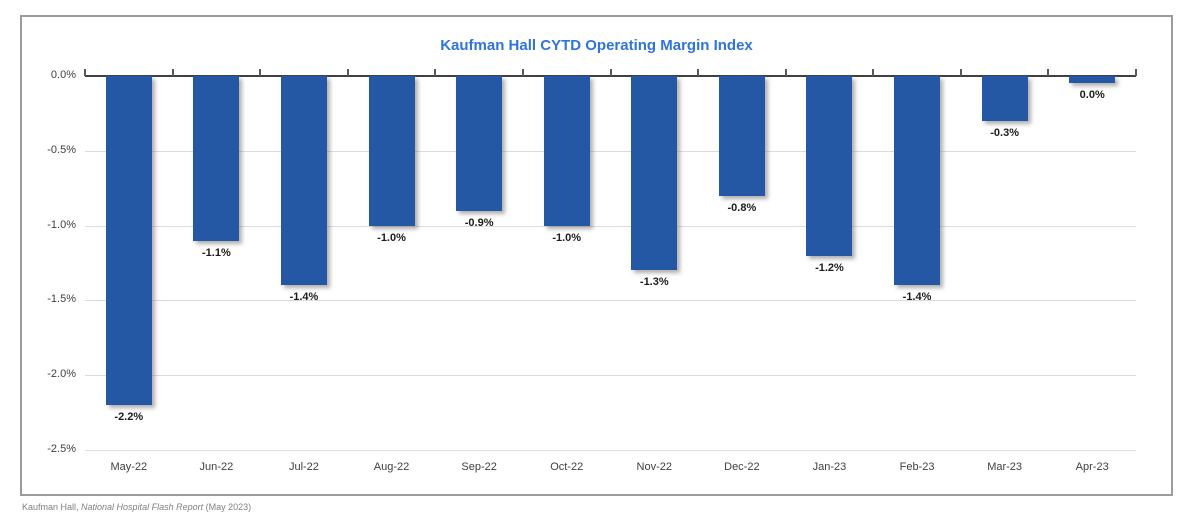 Image resolution: width=1193 pixels, height=527 pixels. What do you see at coordinates (304, 297) in the screenshot?
I see `data-label-jul-22: -1.4%` at bounding box center [304, 297].